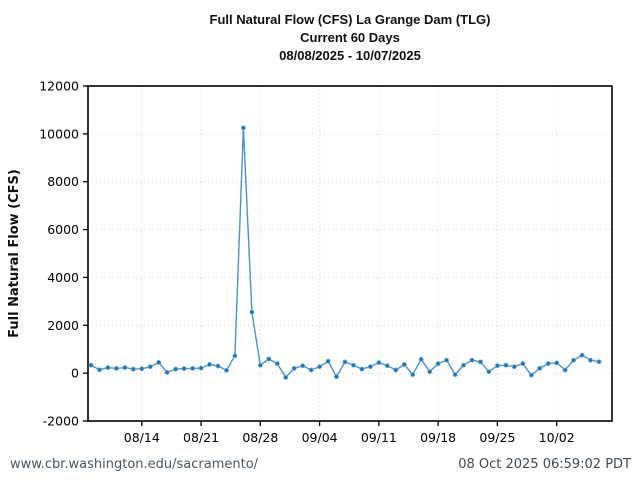 The image size is (640, 480). I want to click on y-tick-label: 0, so click(75, 373).